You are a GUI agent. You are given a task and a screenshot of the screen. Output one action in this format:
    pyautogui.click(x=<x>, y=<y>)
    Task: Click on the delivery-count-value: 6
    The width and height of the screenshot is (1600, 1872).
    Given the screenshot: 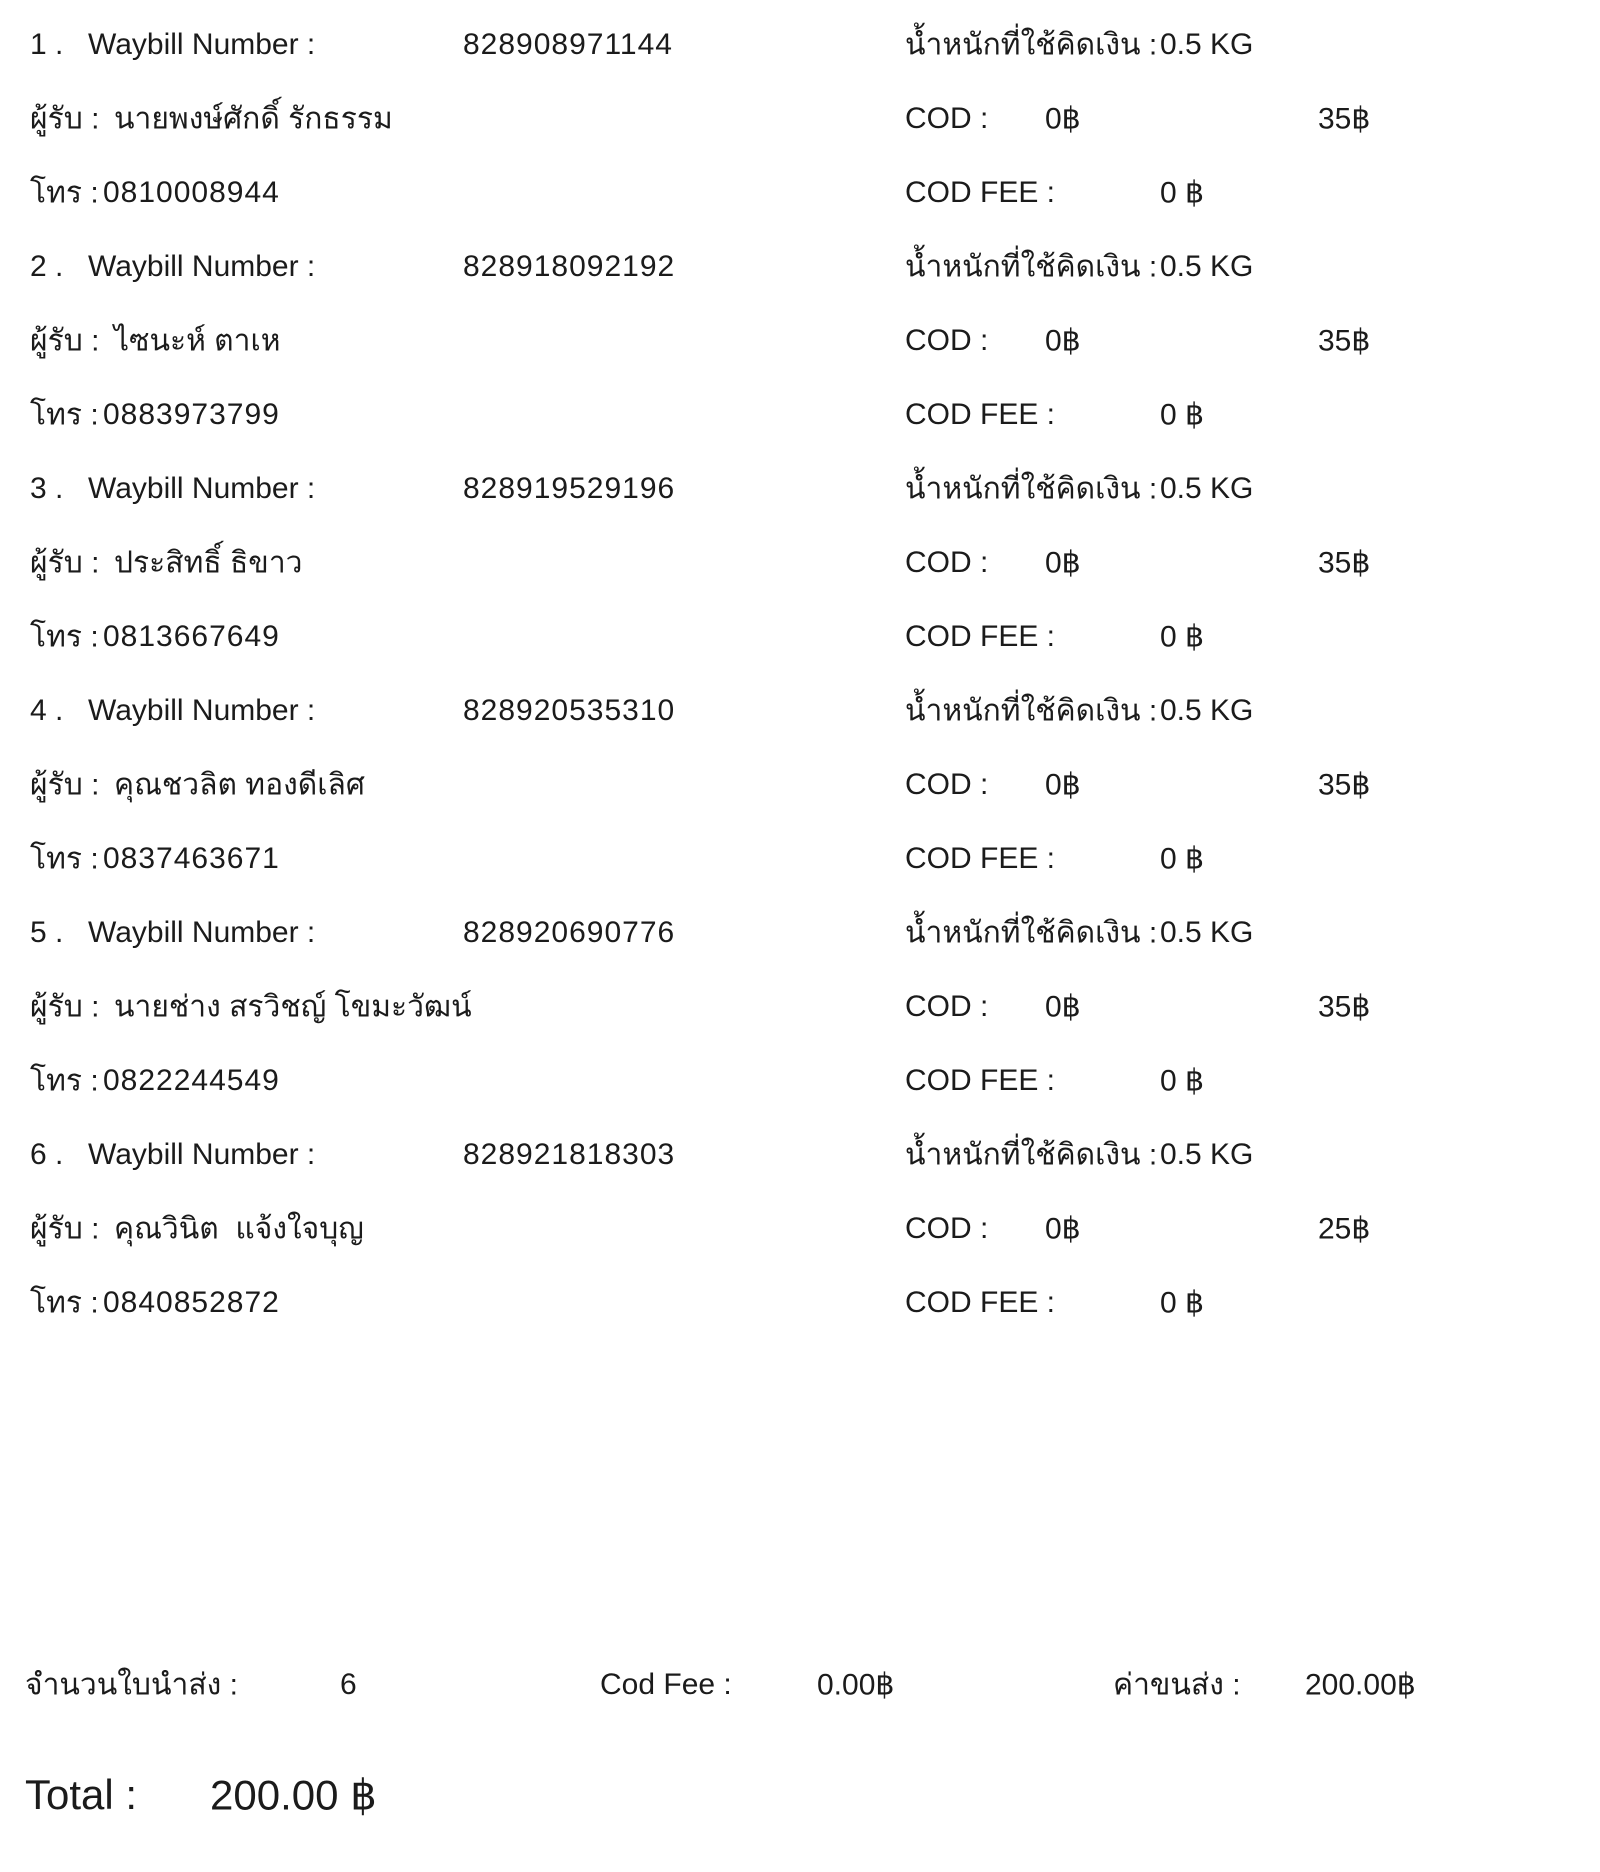 What is the action you would take?
    pyautogui.click(x=348, y=1684)
    